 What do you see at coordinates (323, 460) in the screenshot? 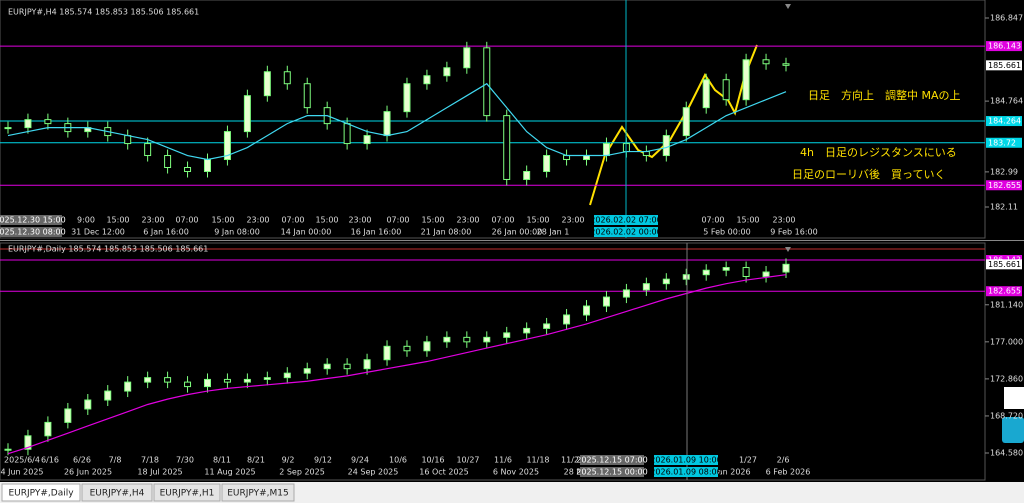
I see `x-label: 9/12` at bounding box center [323, 460].